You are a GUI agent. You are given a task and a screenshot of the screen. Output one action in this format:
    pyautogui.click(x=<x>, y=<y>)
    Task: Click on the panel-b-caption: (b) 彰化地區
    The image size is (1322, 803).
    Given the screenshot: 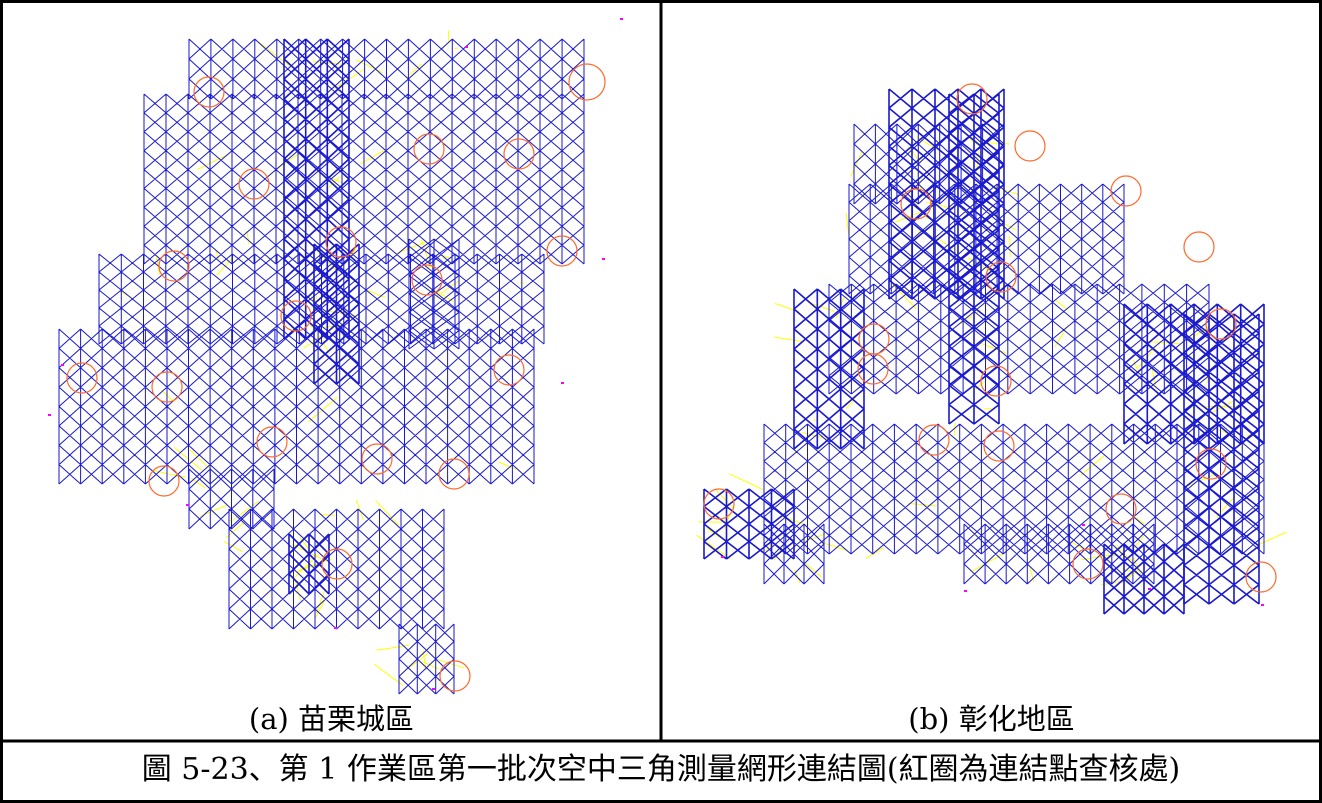 What is the action you would take?
    pyautogui.click(x=991, y=719)
    